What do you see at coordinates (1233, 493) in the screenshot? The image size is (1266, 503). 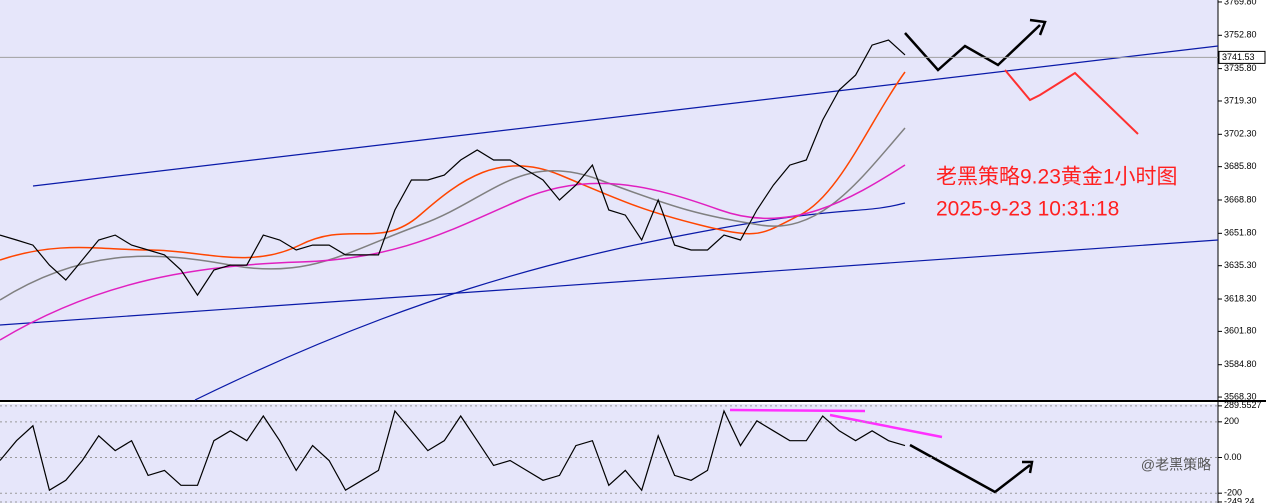 I see `y-tick-label: -200` at bounding box center [1233, 493].